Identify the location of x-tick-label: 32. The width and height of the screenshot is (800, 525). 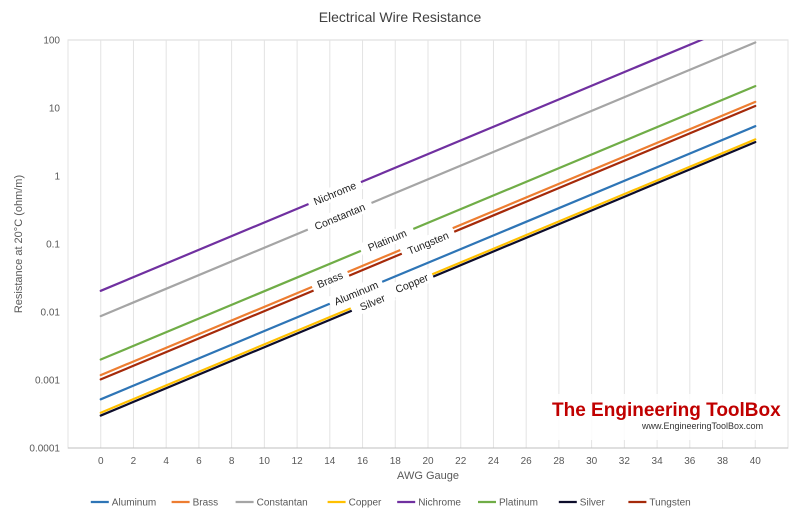
(625, 461).